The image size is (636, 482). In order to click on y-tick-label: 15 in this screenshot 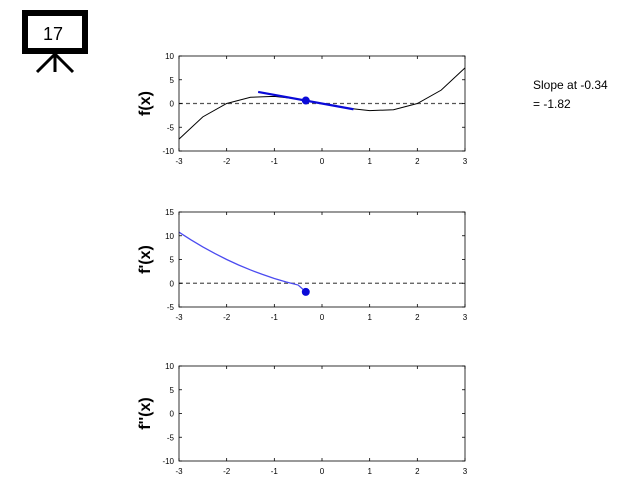, I will do `click(169, 212)`.